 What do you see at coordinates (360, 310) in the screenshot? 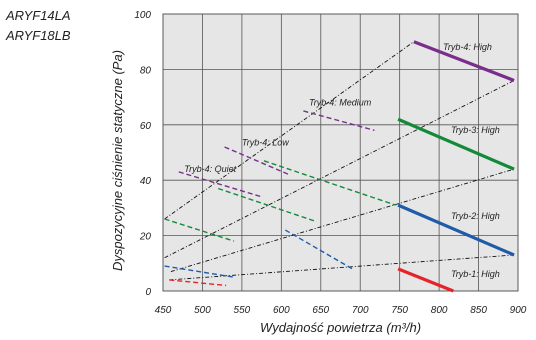
I see `x-tick-5: 700` at bounding box center [360, 310].